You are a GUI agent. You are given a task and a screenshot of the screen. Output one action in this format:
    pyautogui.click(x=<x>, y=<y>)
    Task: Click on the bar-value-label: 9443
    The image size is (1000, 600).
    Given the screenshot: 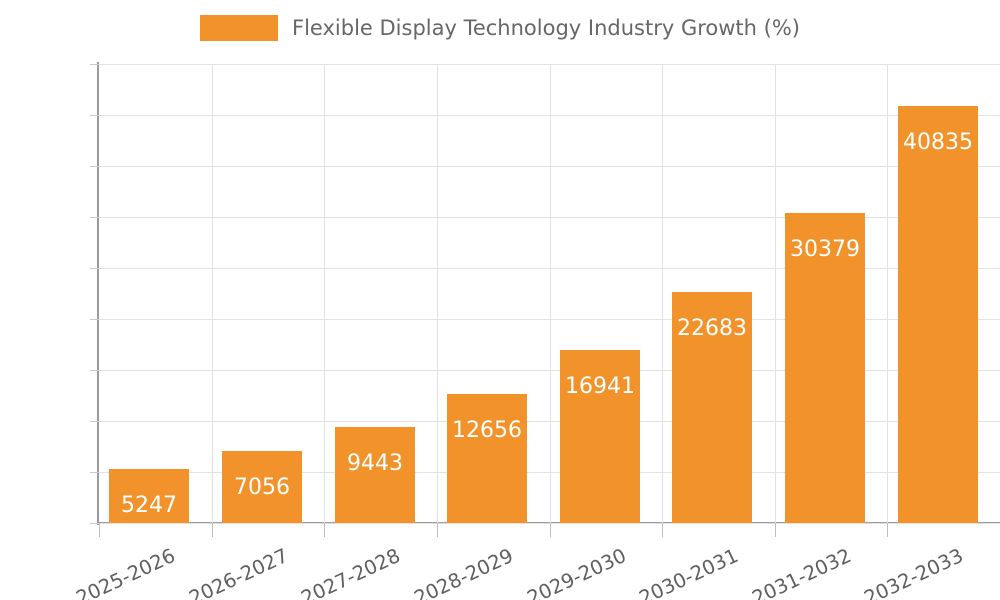 What is the action you would take?
    pyautogui.click(x=375, y=463)
    